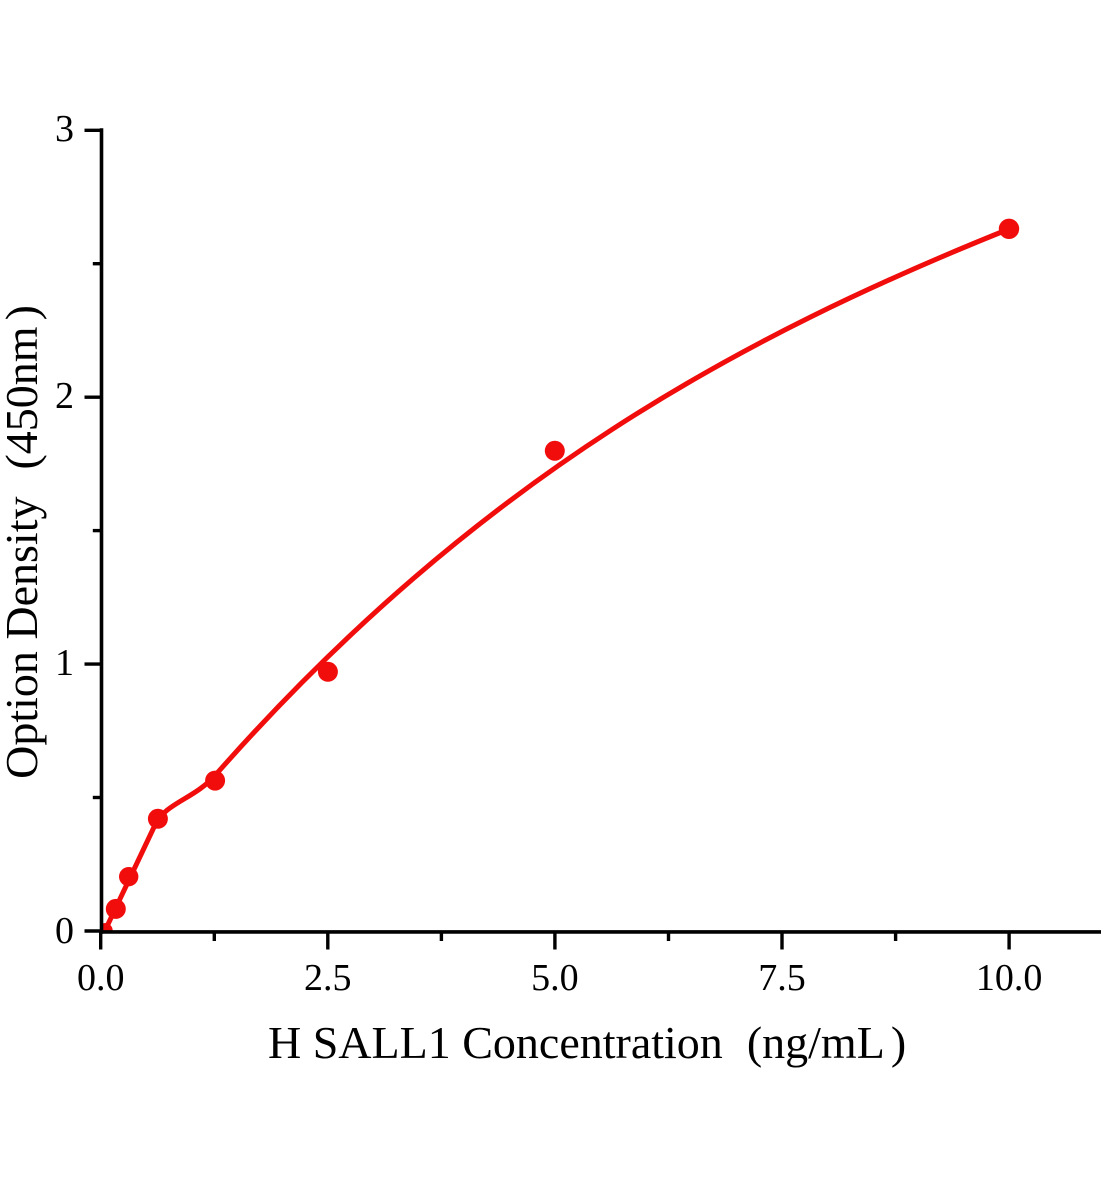 The width and height of the screenshot is (1104, 1200). I want to click on svg-text: 0, so click(64, 931).